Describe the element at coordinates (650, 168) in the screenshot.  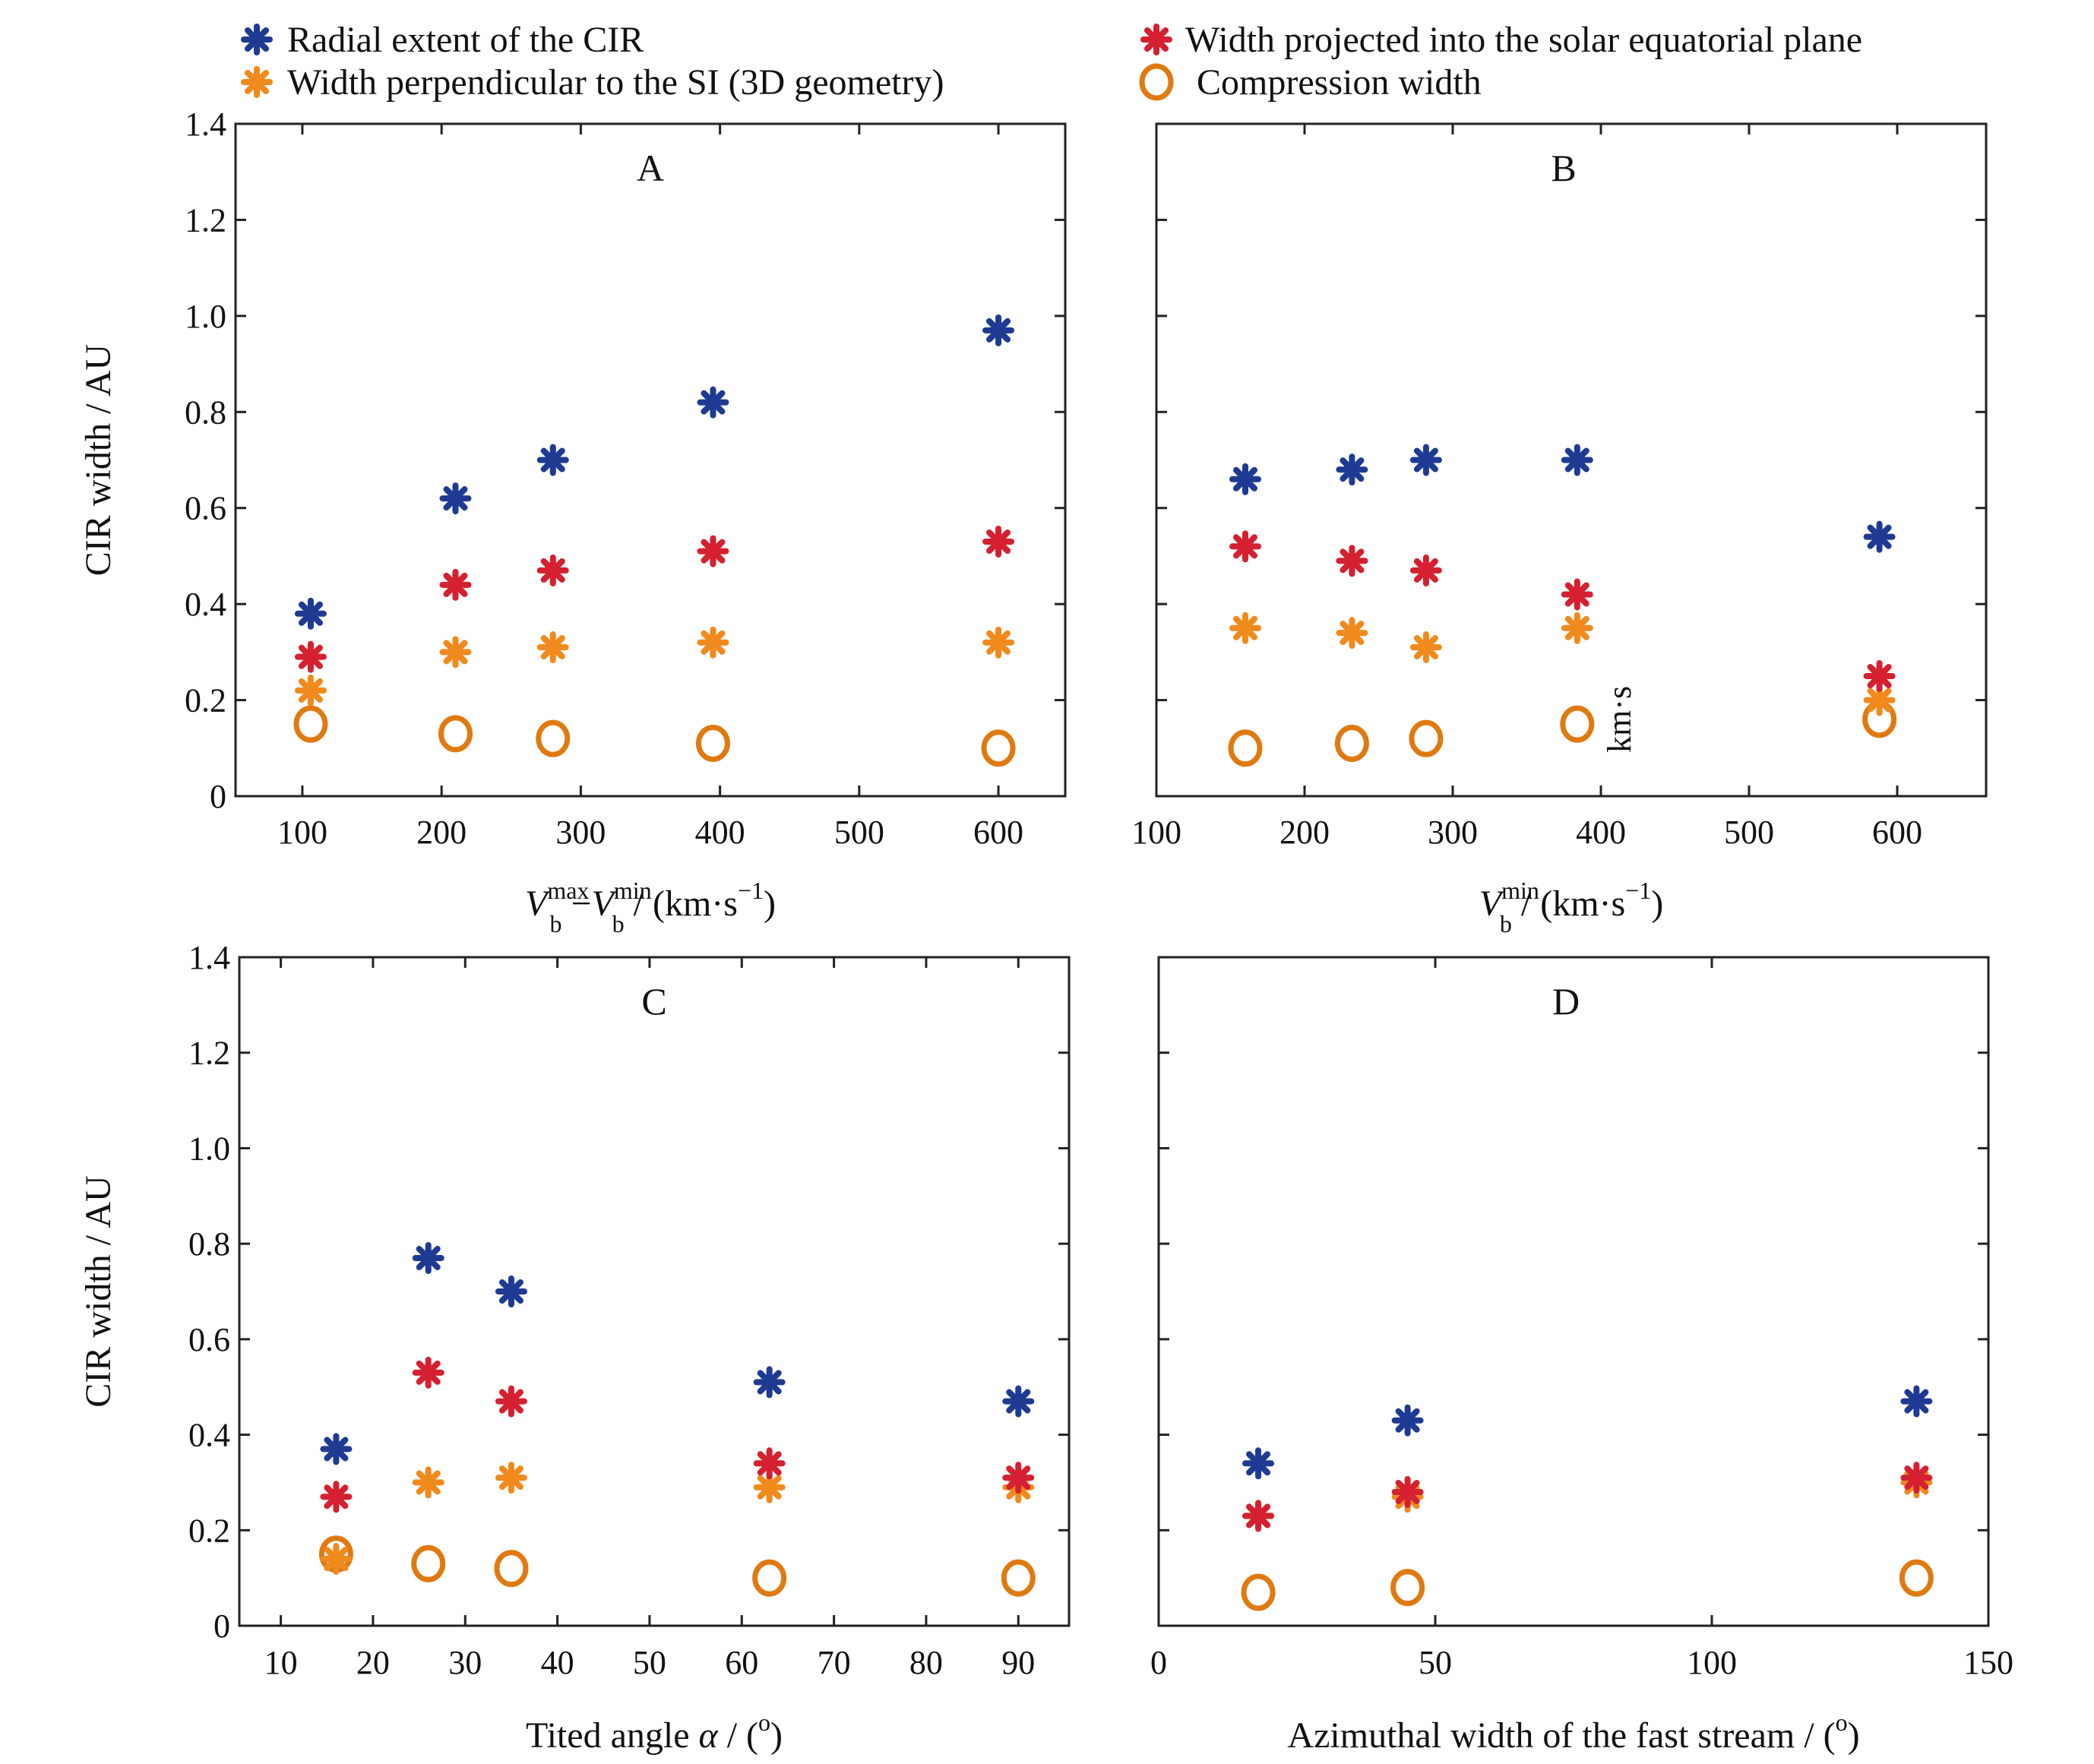
I see `panel-letter: A` at that location.